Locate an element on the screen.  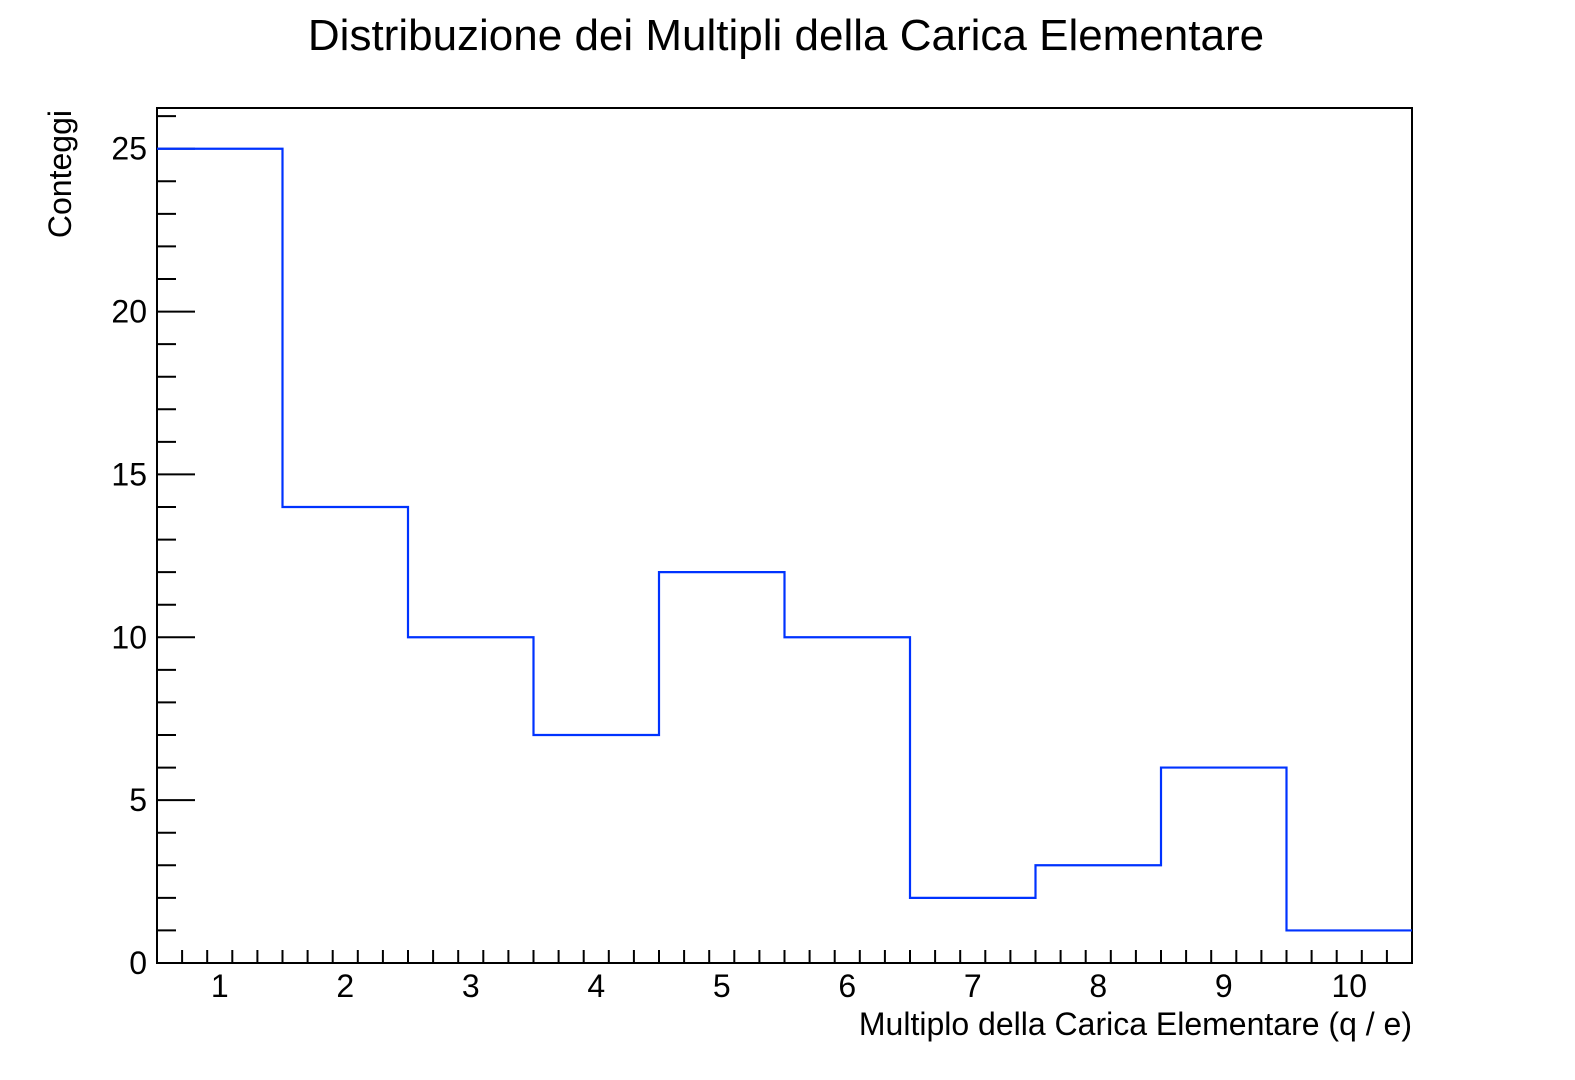
x-tick-label: 5 is located at coordinates (722, 986).